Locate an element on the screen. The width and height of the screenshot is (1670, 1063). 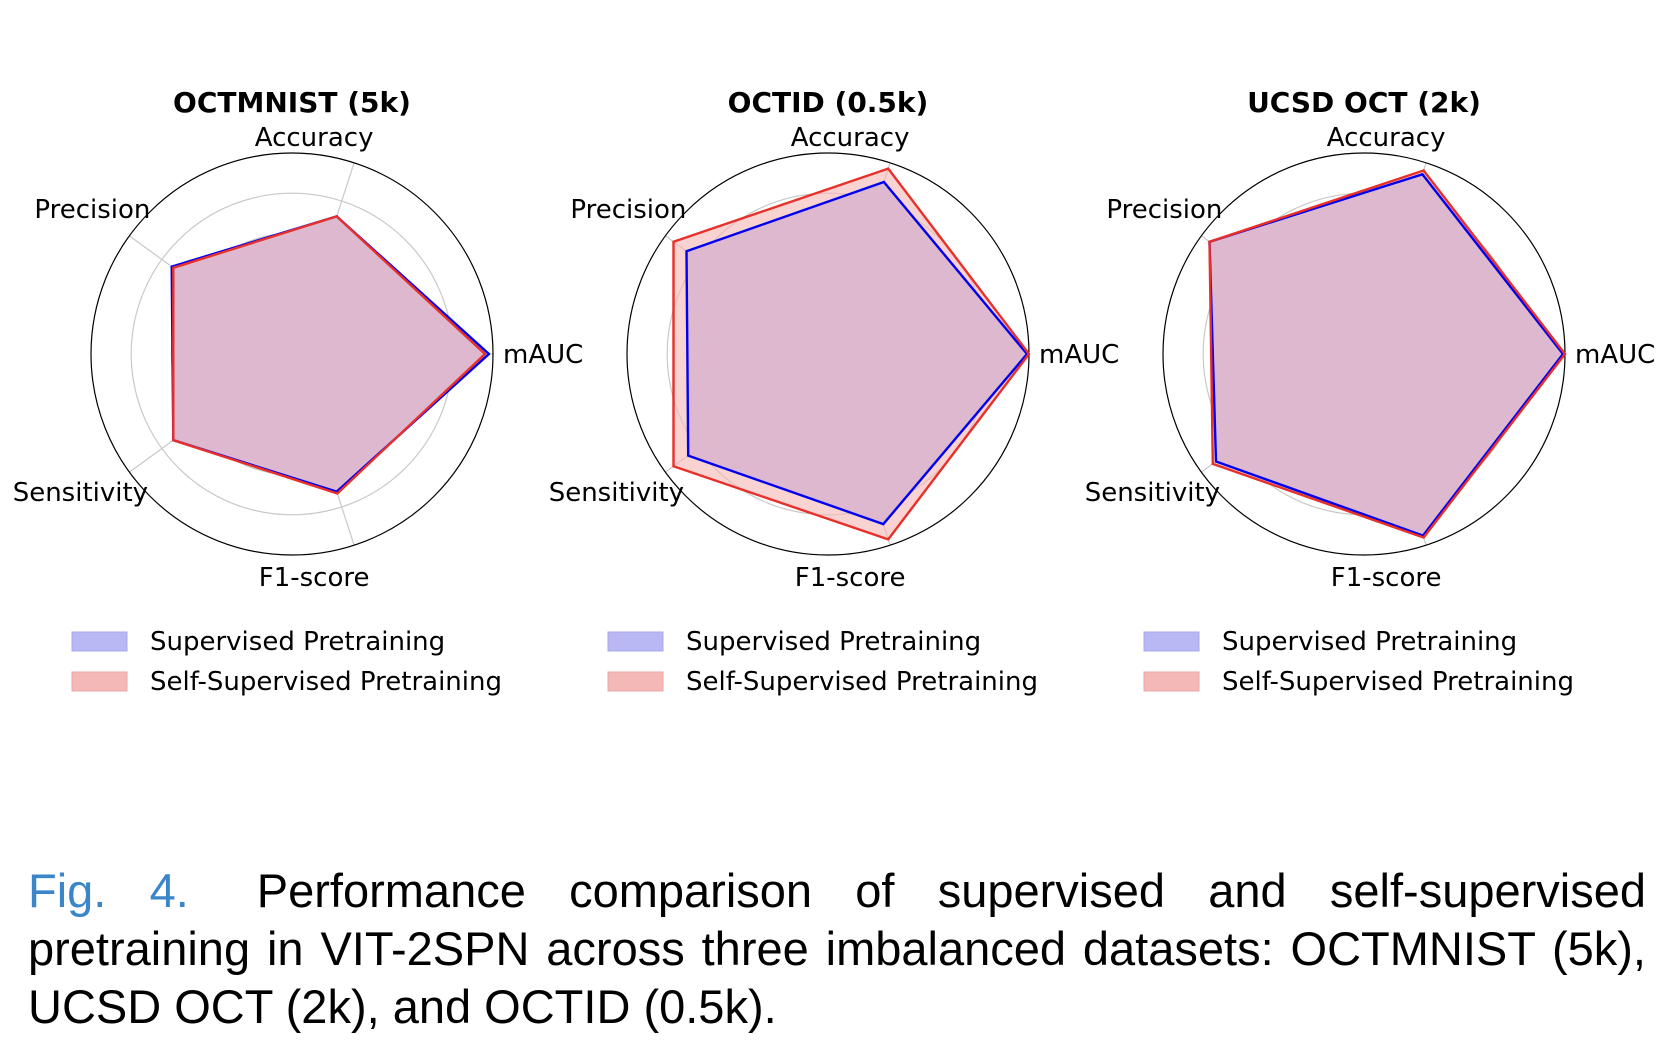
chart-title: UCSD OCT (2k) is located at coordinates (1364, 102).